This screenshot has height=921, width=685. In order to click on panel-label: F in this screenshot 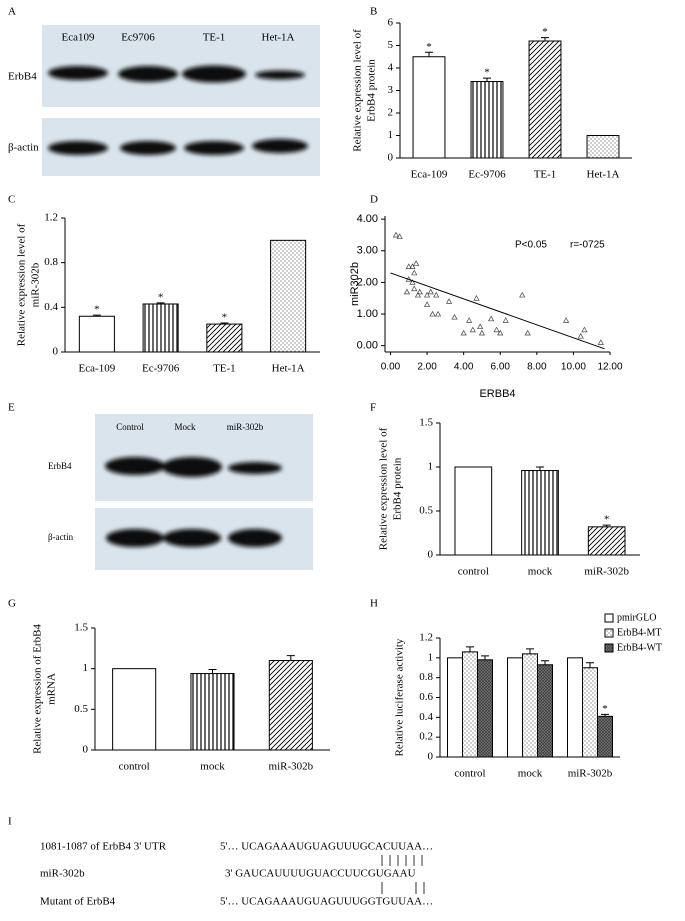, I will do `click(373, 408)`.